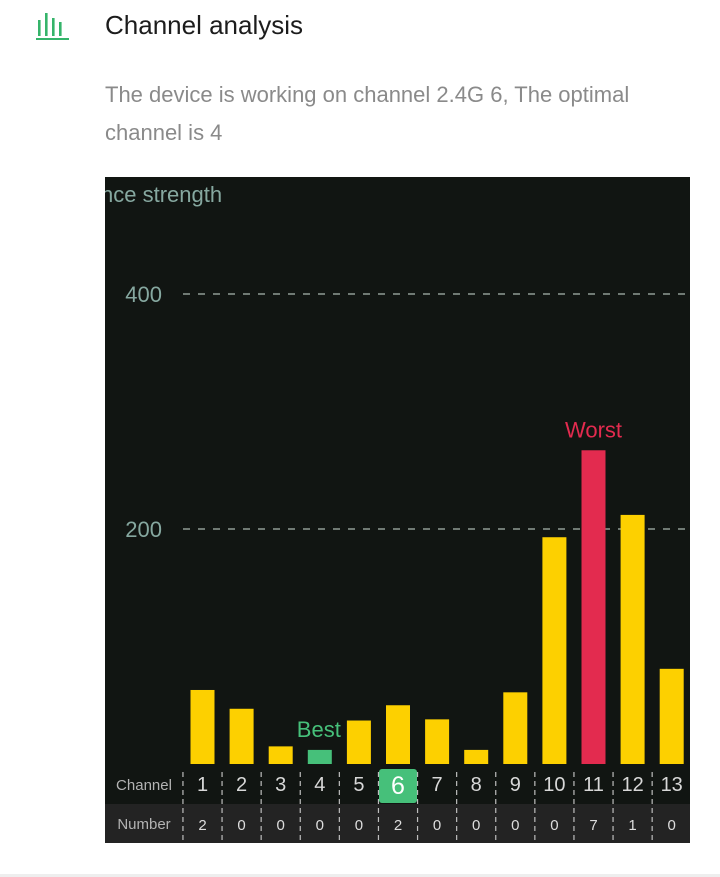 The width and height of the screenshot is (720, 877). What do you see at coordinates (202, 785) in the screenshot?
I see `channel-tick-1: 1` at bounding box center [202, 785].